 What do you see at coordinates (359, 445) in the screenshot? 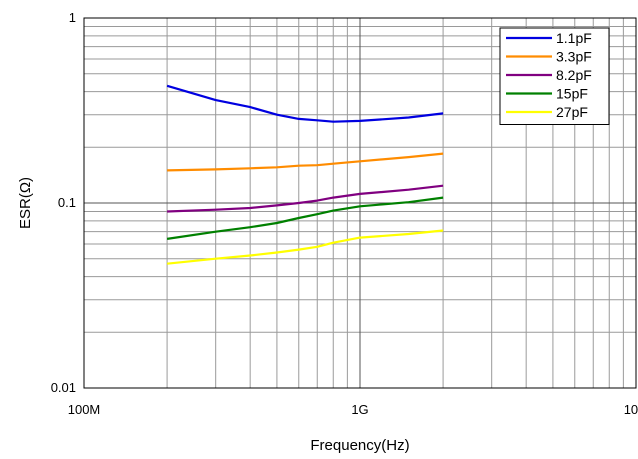
I see `x-axis-title: Frequency(Hz)` at bounding box center [359, 445].